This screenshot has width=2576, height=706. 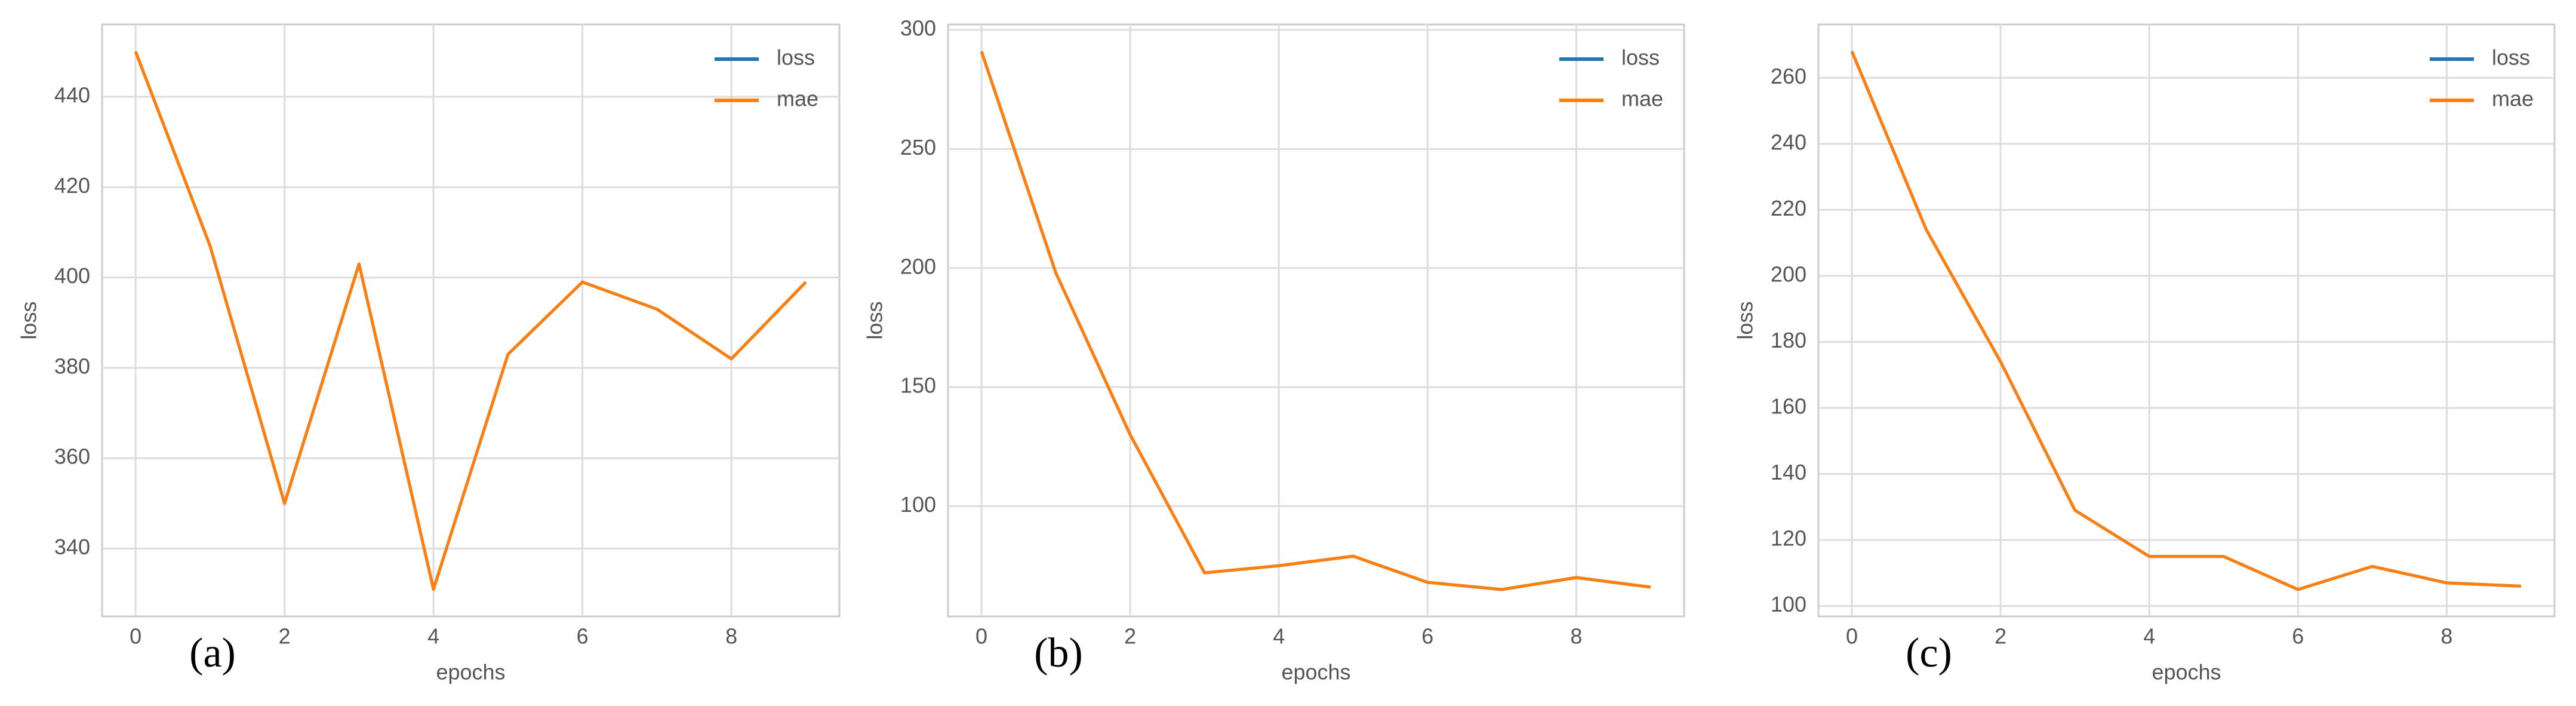 What do you see at coordinates (72, 366) in the screenshot?
I see `y-tick-label: 380` at bounding box center [72, 366].